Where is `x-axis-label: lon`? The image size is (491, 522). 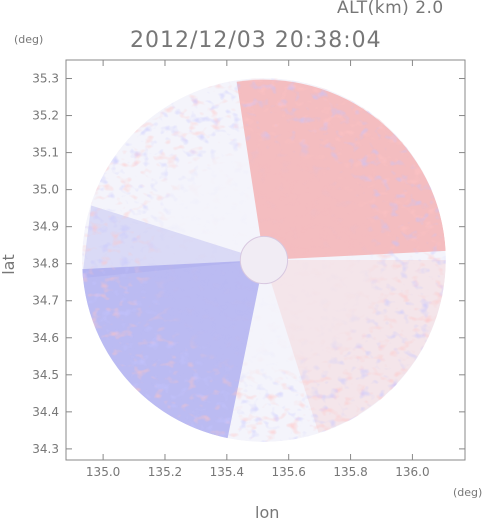
x-axis-label: lon is located at coordinates (267, 512).